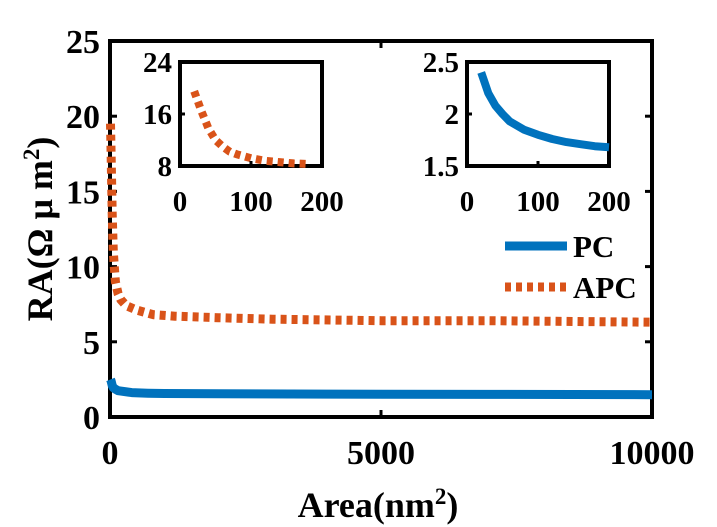  Describe the element at coordinates (452, 505) in the screenshot. I see `x-axis-label-end: )` at that location.